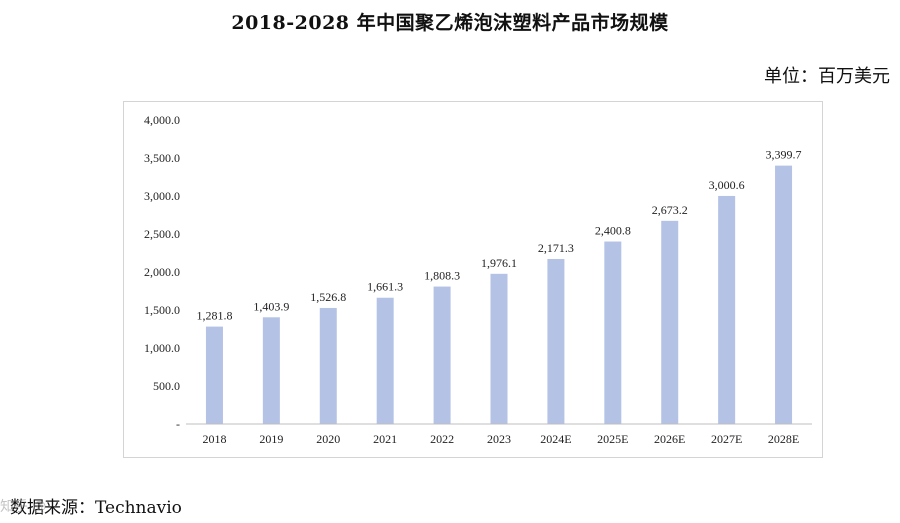 Image resolution: width=900 pixels, height=523 pixels. I want to click on source-note: 数据来源：Technavio, so click(96, 508).